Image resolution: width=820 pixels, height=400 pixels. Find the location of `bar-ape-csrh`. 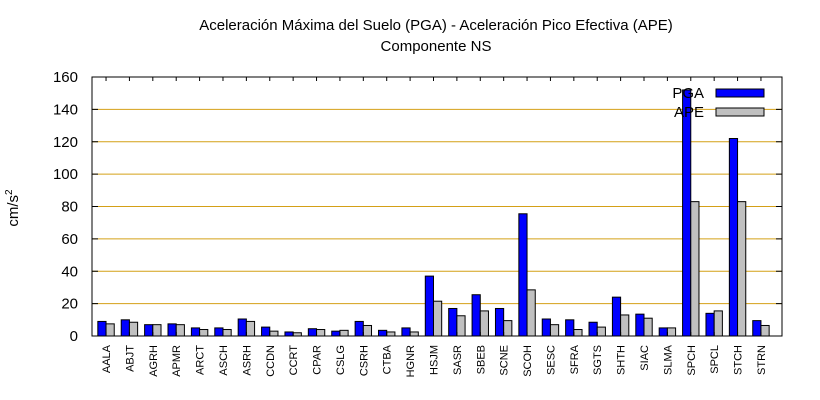

bar-ape-csrh is located at coordinates (367, 330).